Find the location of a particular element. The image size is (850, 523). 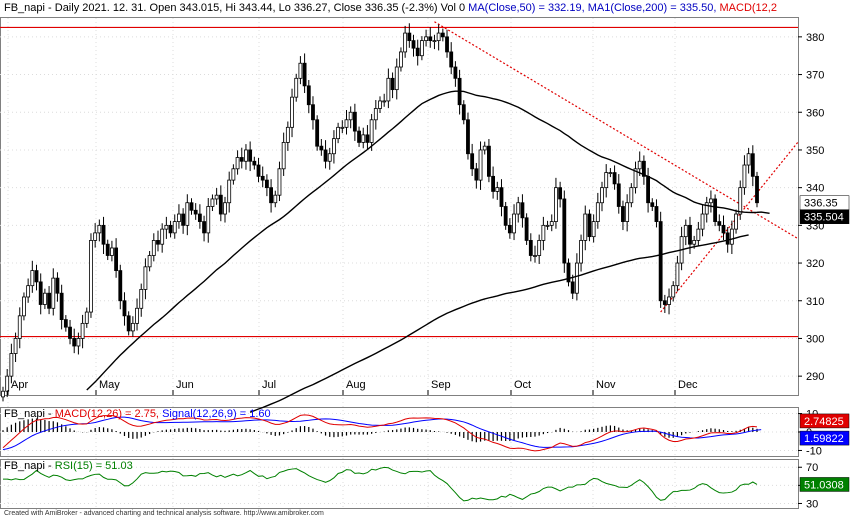

price-symbol: FB_napi - Daily 2021. 12. 31. is located at coordinates (75, 8).